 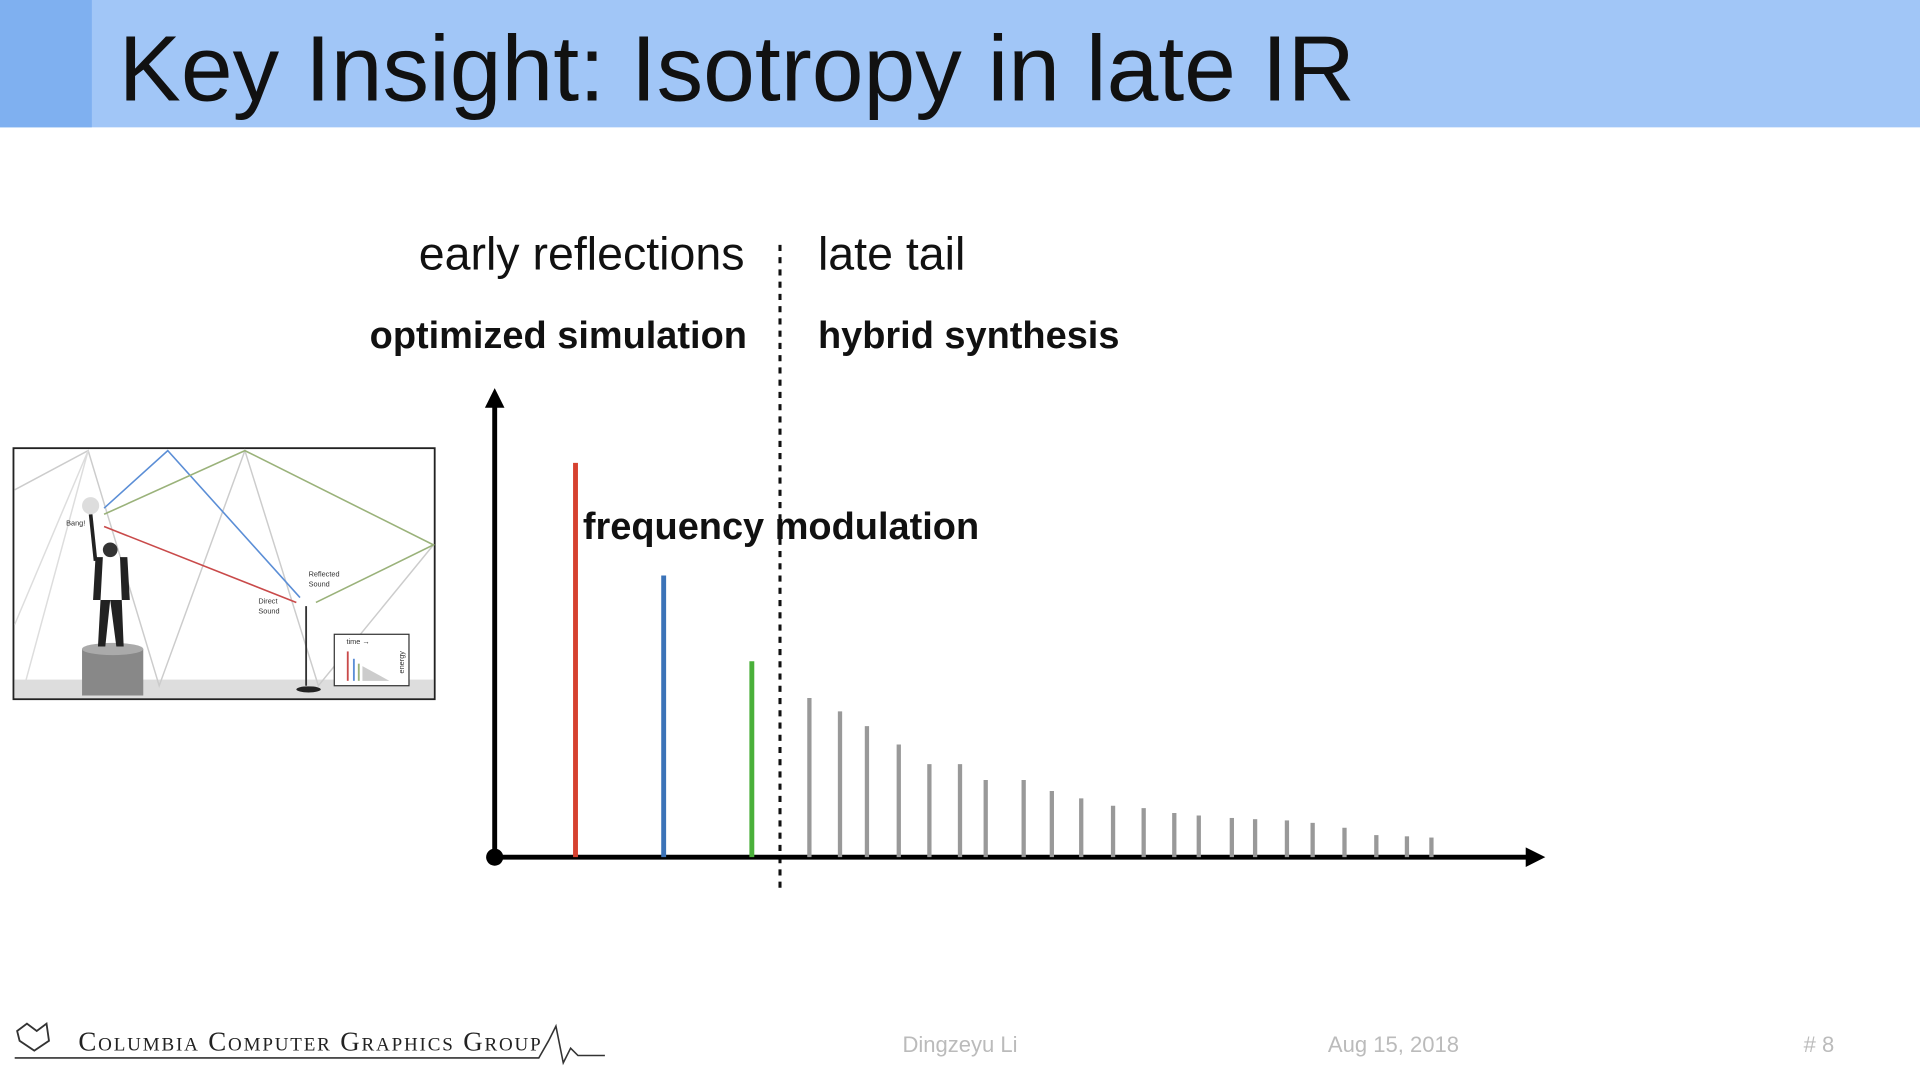 What do you see at coordinates (358, 641) in the screenshot?
I see `inset-label: time →` at bounding box center [358, 641].